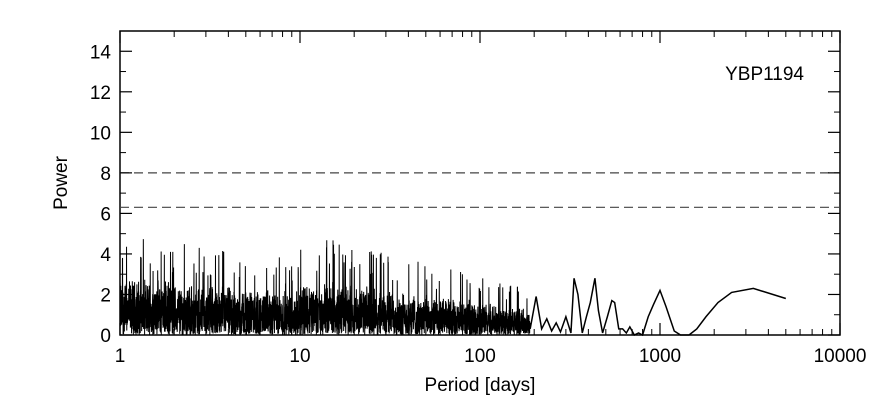 The width and height of the screenshot is (878, 412). Describe the element at coordinates (105, 174) in the screenshot. I see `y-tick-label: 8` at that location.